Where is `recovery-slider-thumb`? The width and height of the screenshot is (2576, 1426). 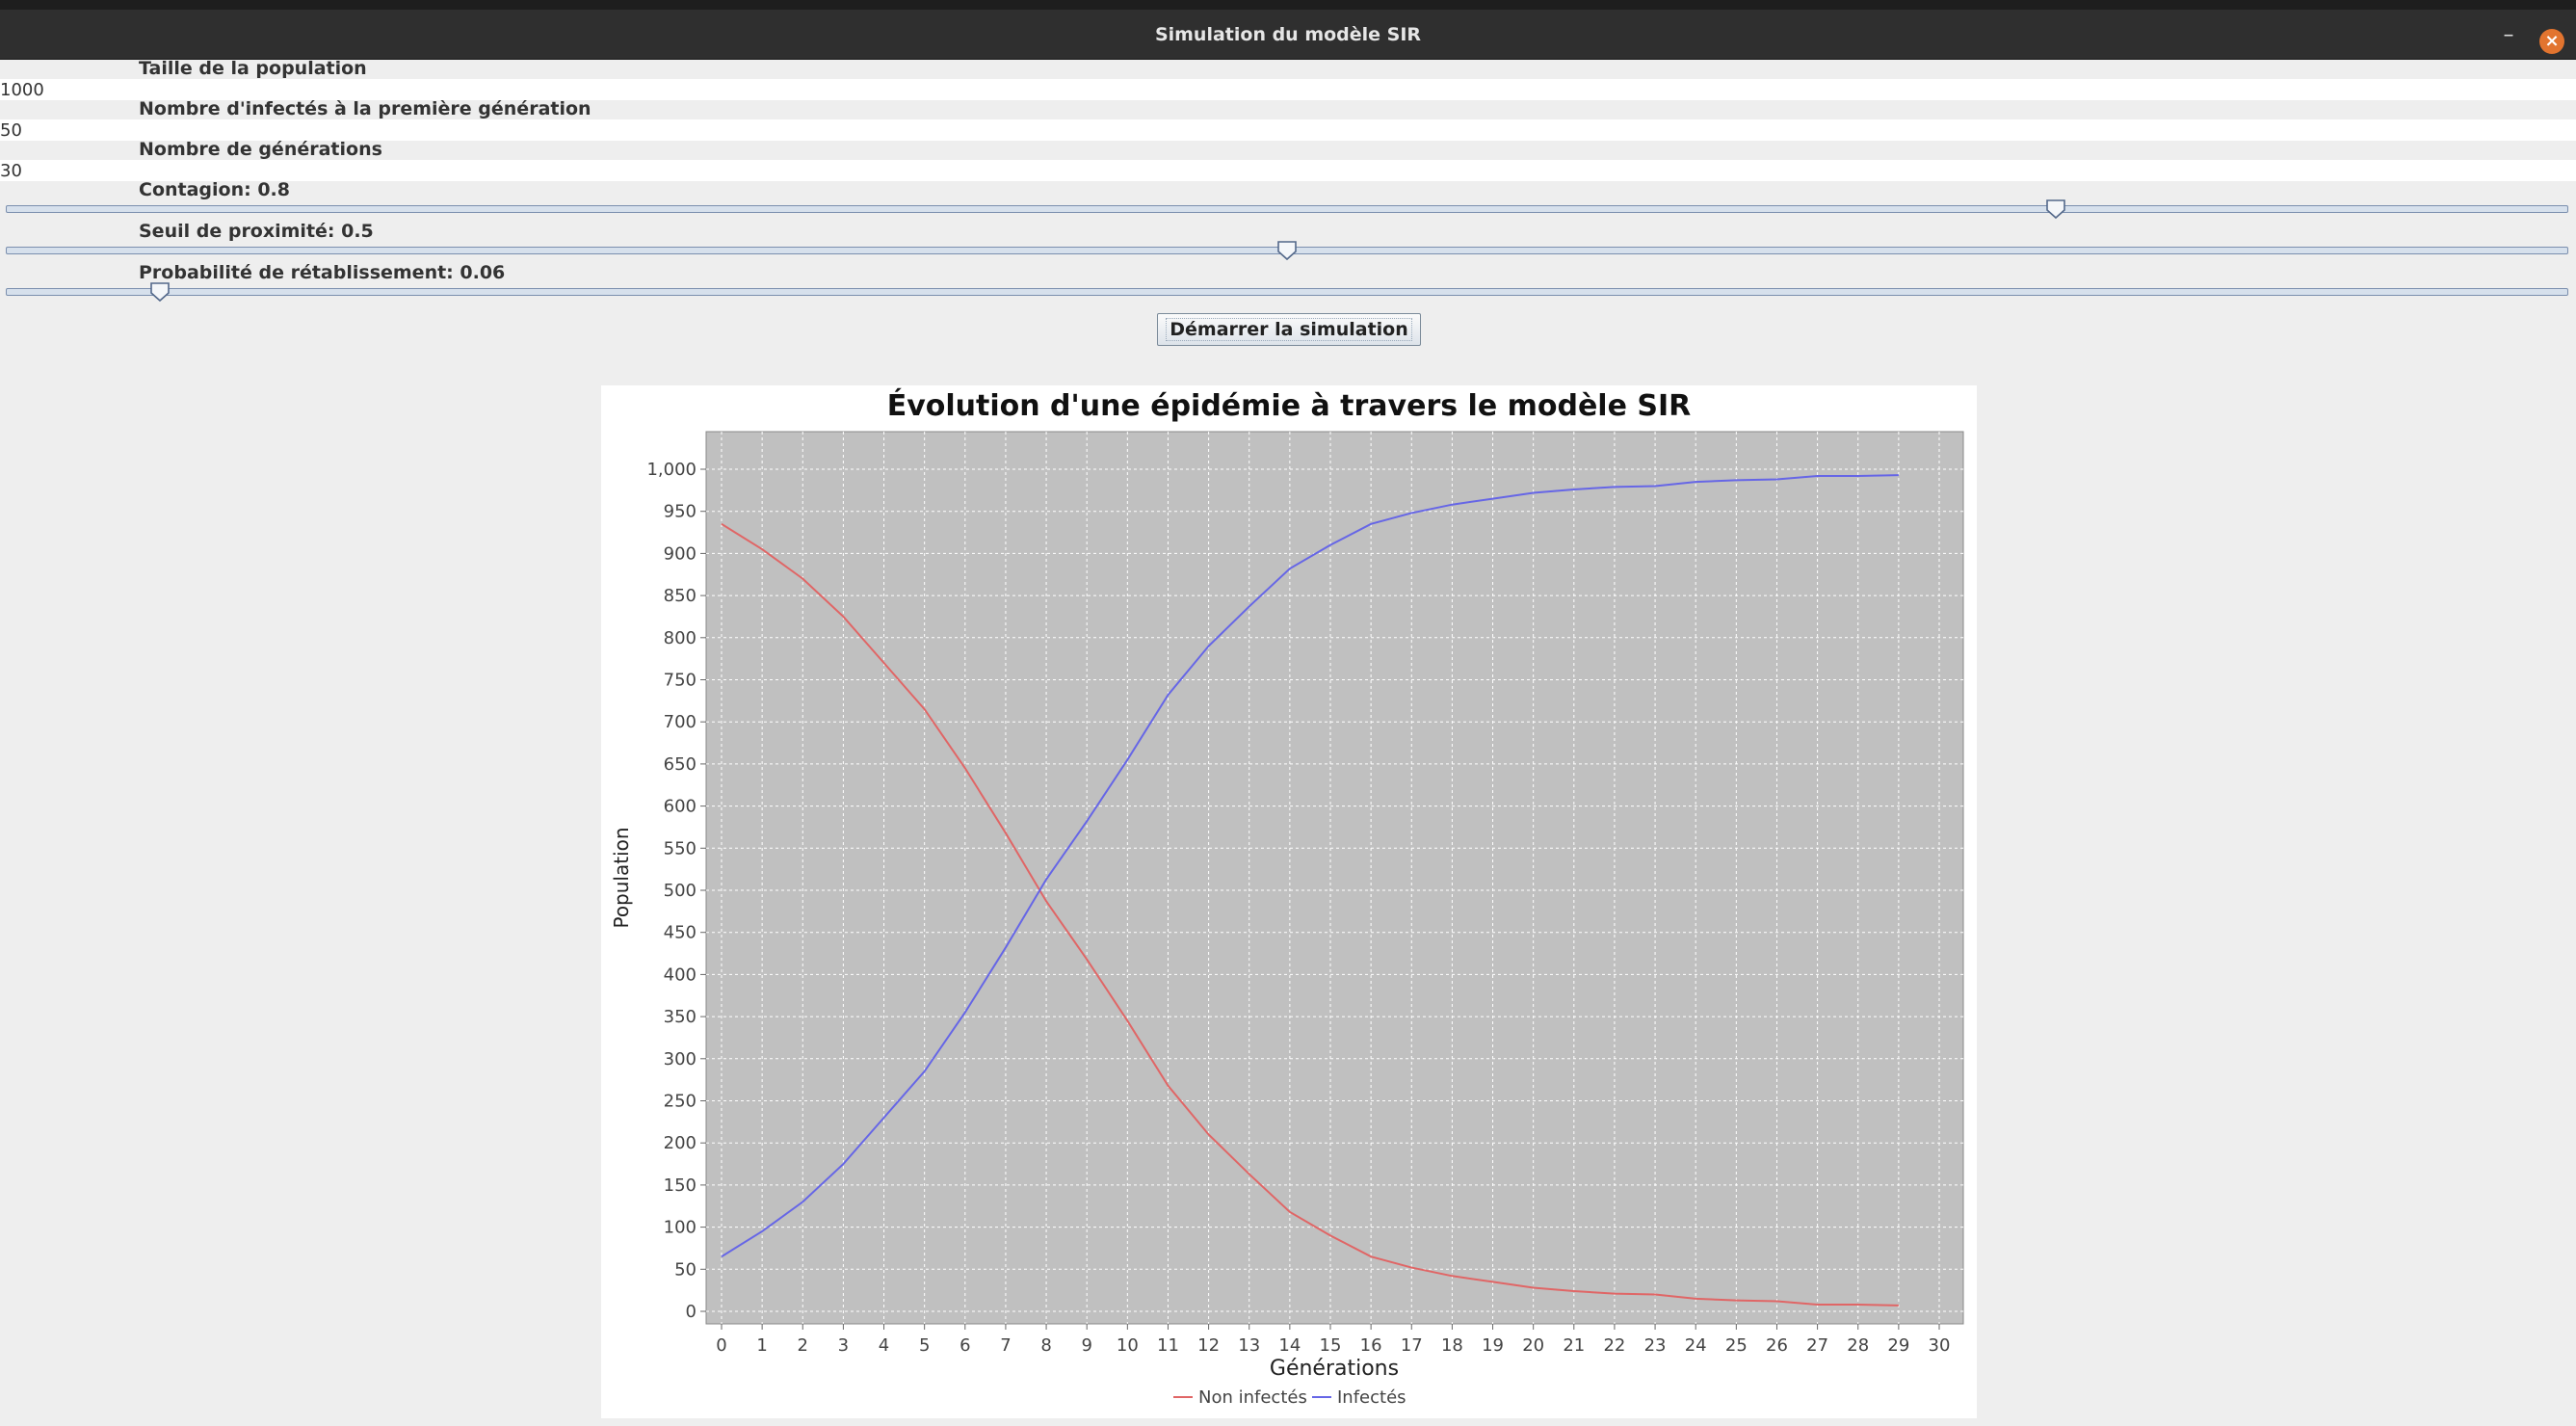 recovery-slider-thumb is located at coordinates (160, 292).